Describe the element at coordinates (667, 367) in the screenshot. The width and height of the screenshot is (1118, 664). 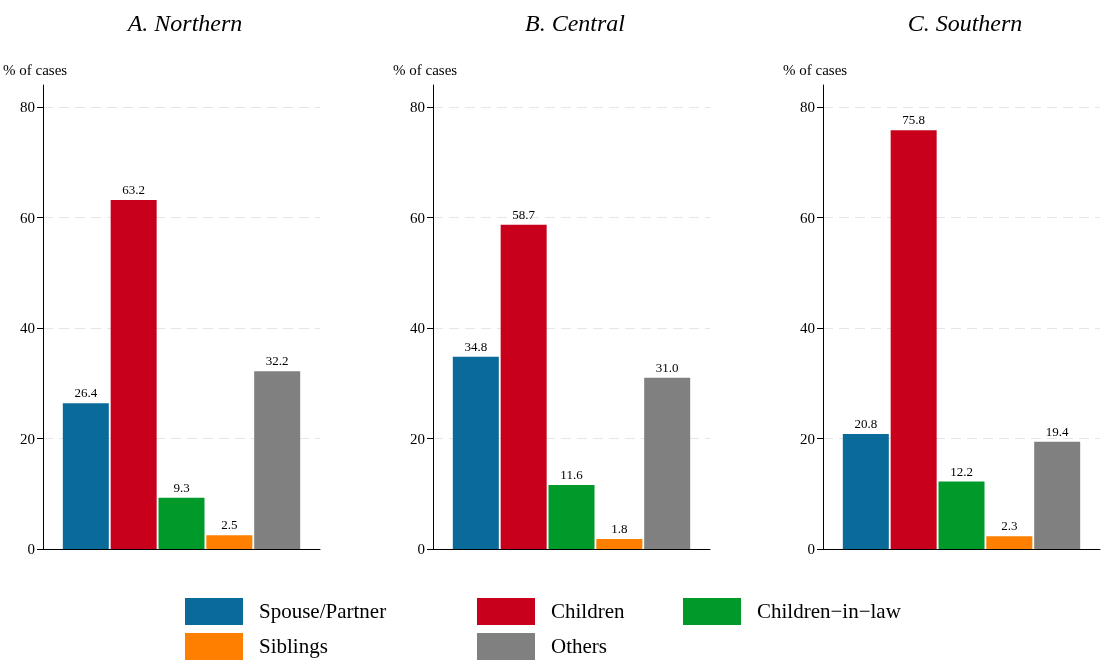
I see `data-label: 31.0` at that location.